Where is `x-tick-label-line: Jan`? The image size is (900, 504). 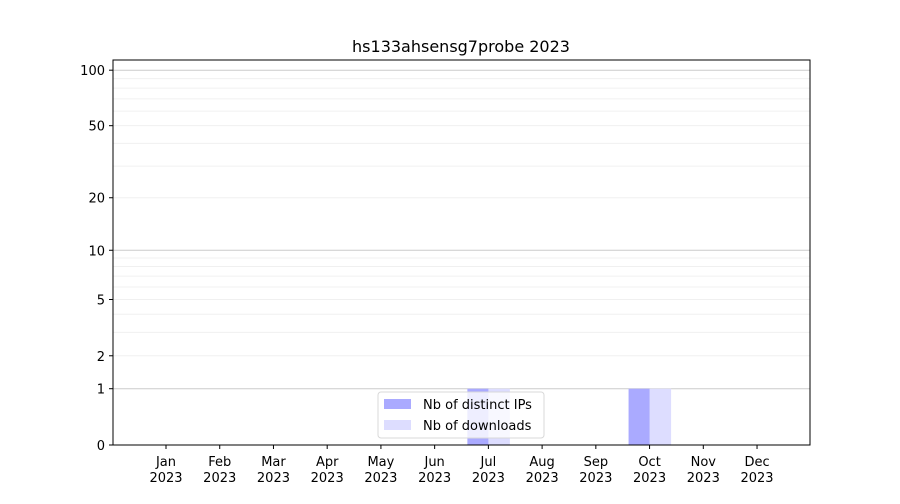
x-tick-label-line: Jan is located at coordinates (165, 462).